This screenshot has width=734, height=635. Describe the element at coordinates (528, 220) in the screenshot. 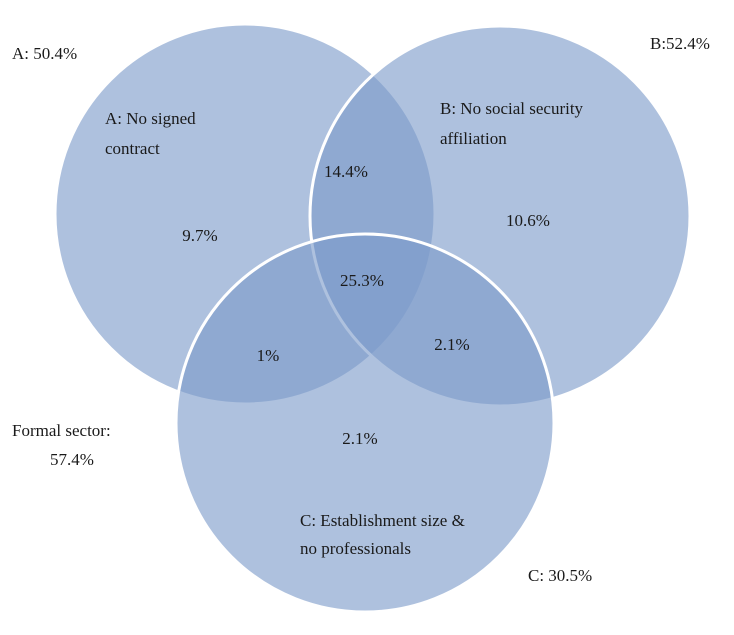

I see `region-value: 10.6%` at that location.